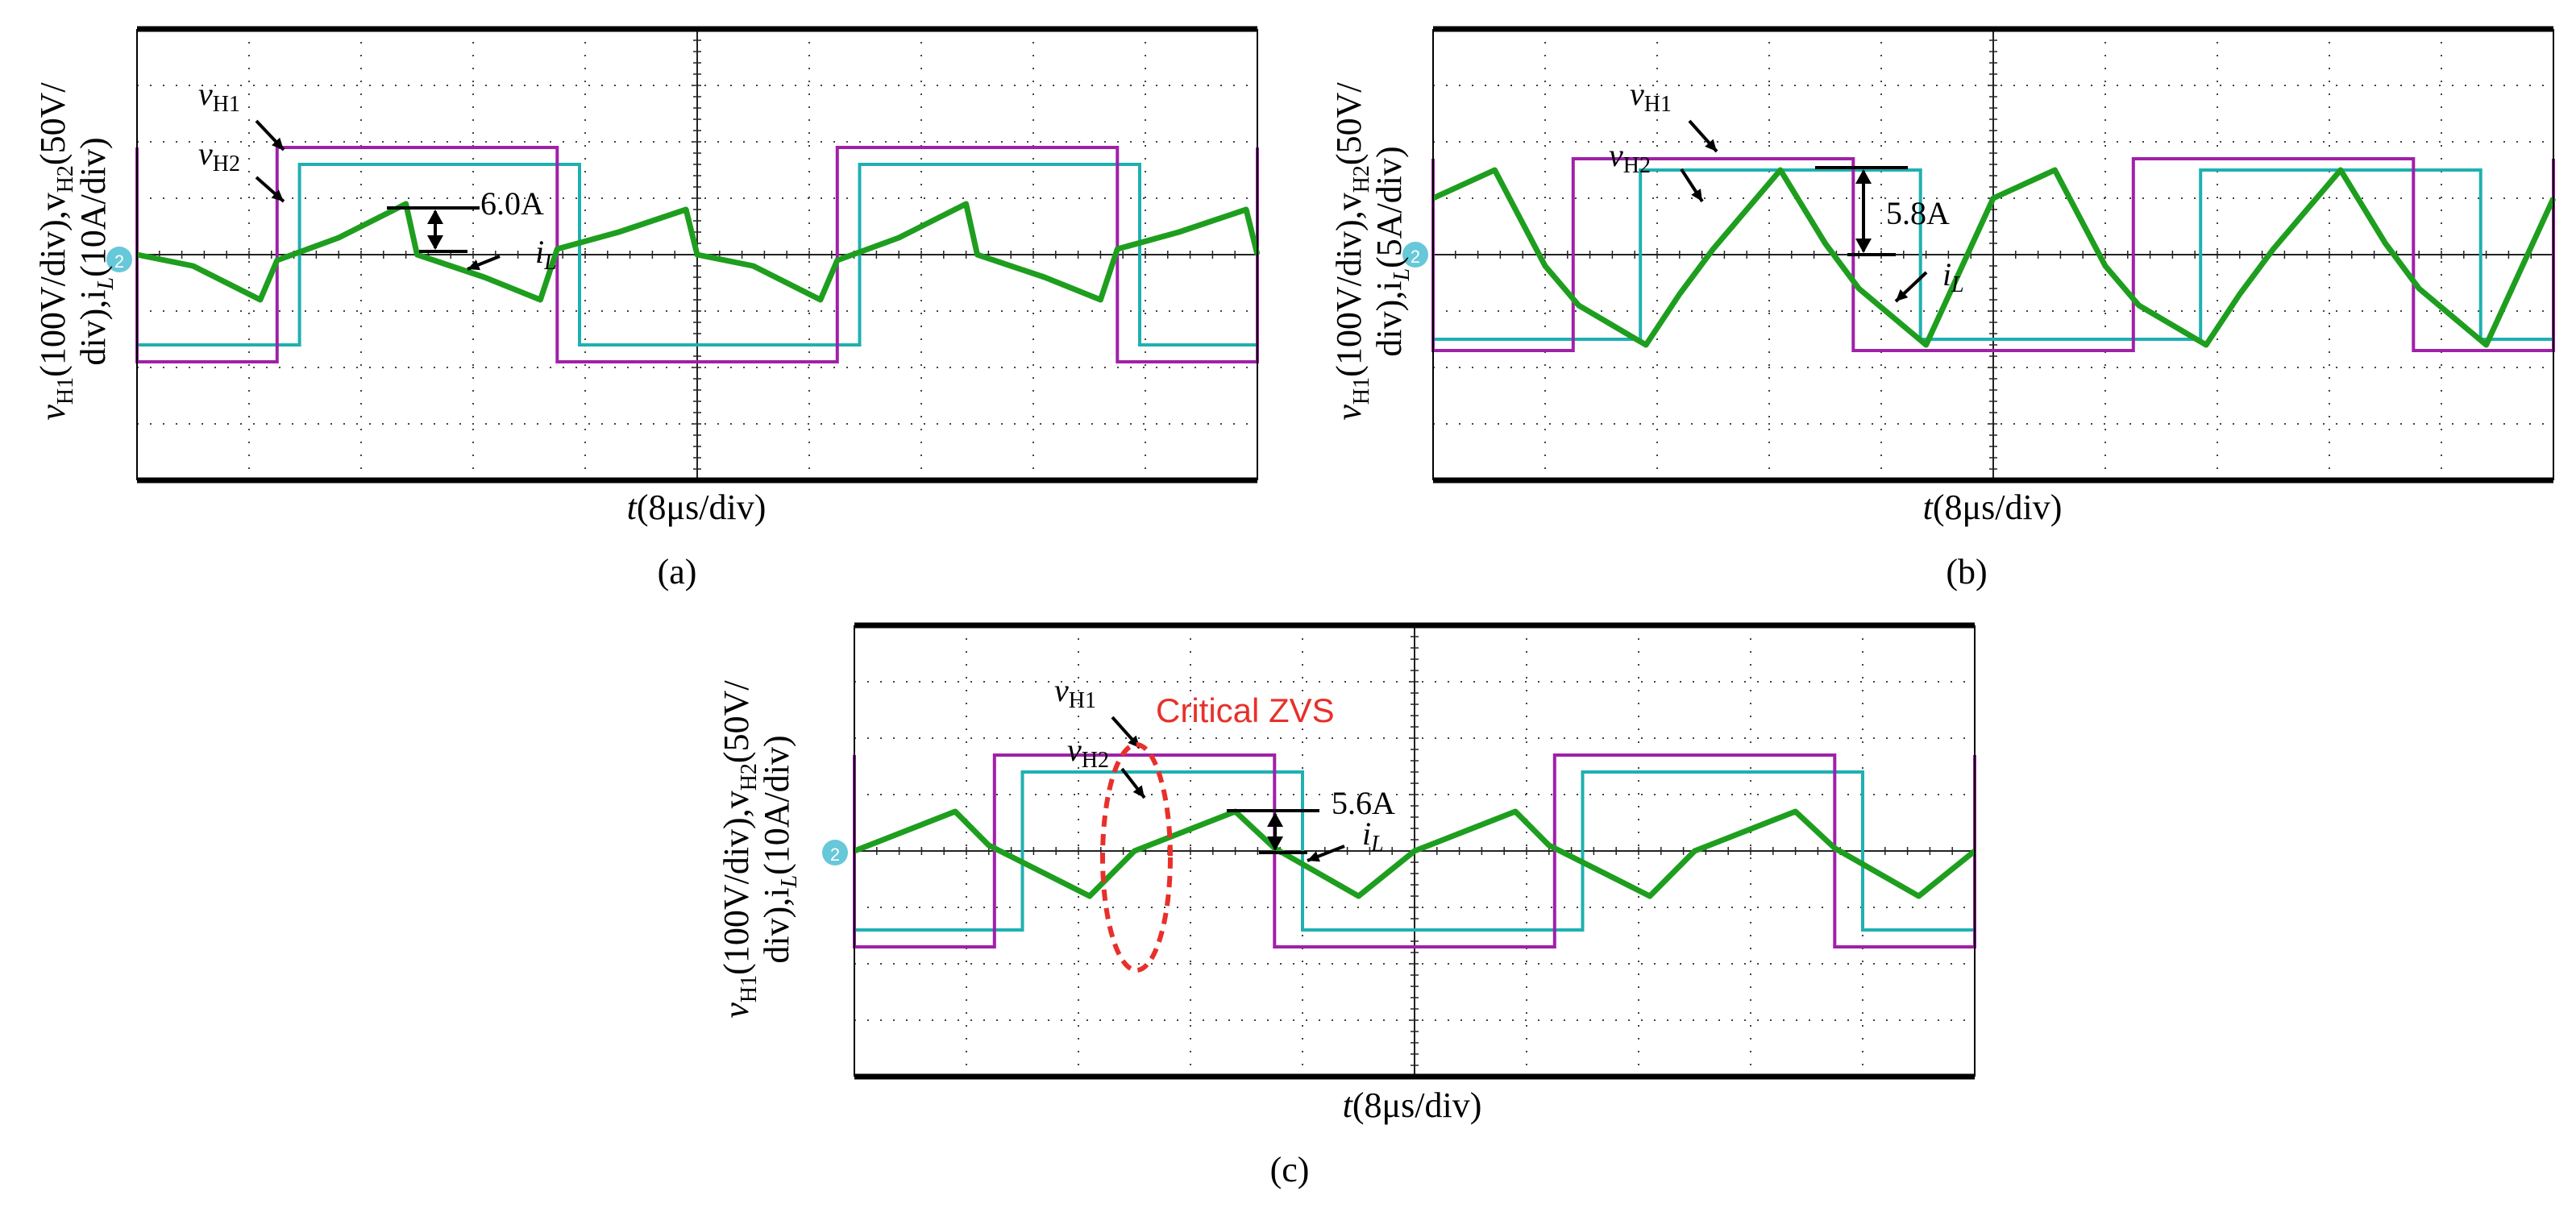 The width and height of the screenshot is (2576, 1212). I want to click on caption-c: (c), so click(1290, 1169).